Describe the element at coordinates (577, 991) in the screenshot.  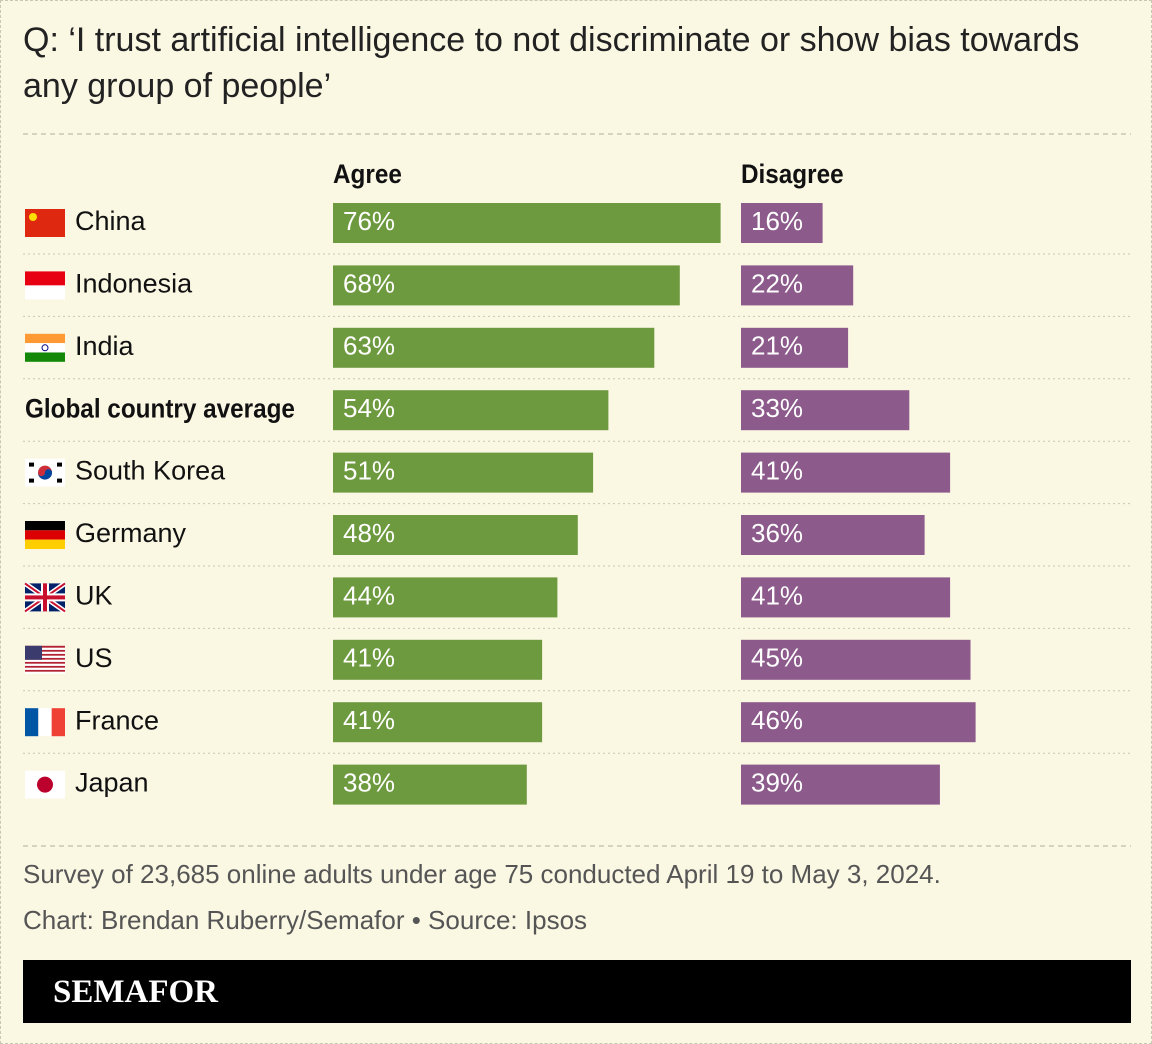
I see `brand-bar: SEMAFOR` at that location.